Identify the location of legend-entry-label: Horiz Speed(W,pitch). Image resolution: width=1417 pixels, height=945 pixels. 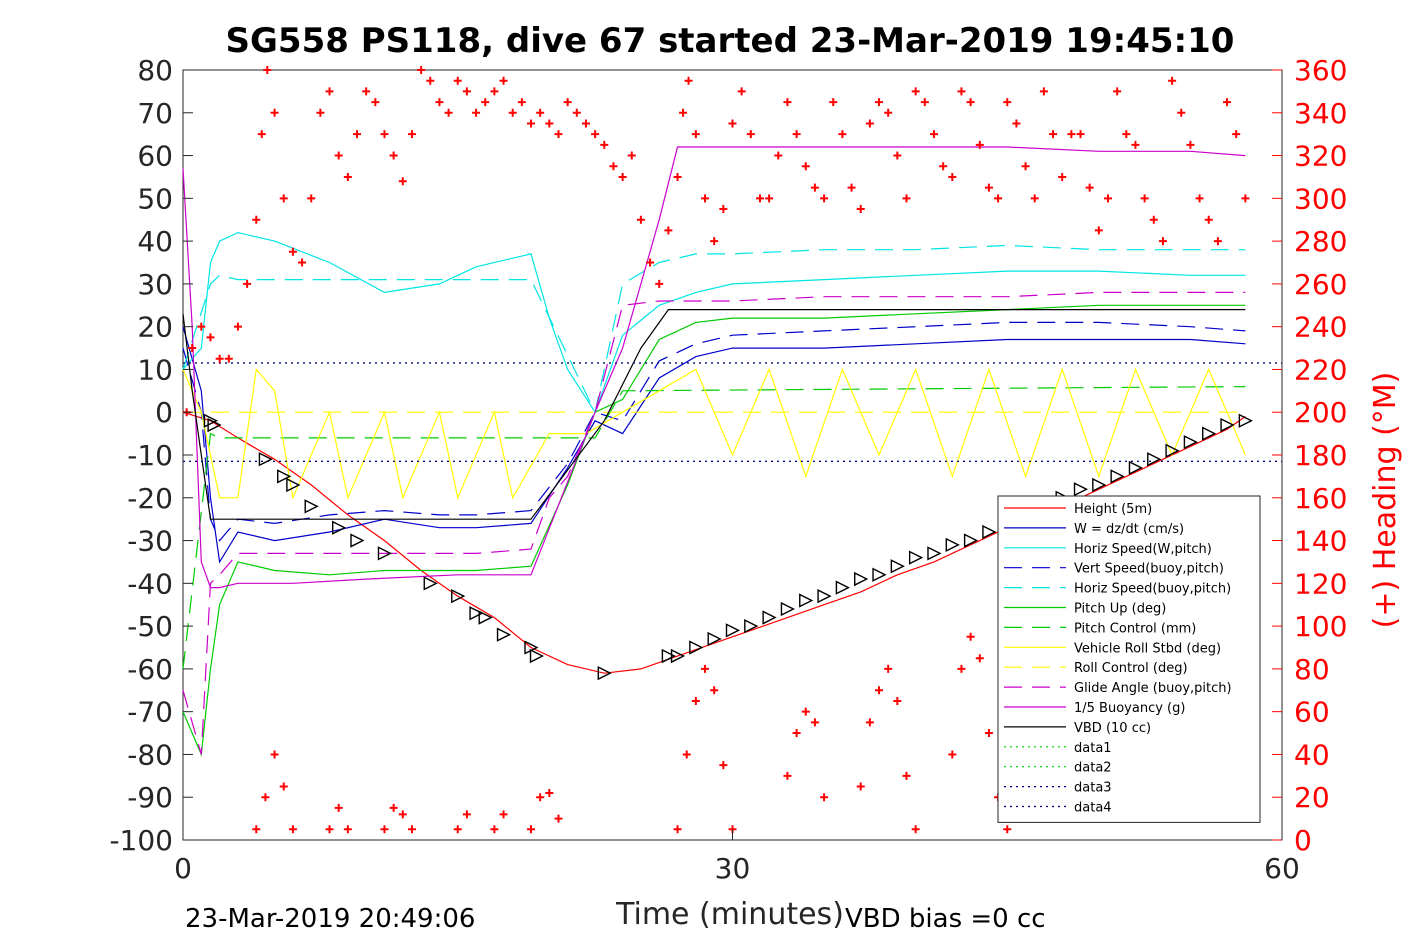
(1143, 549).